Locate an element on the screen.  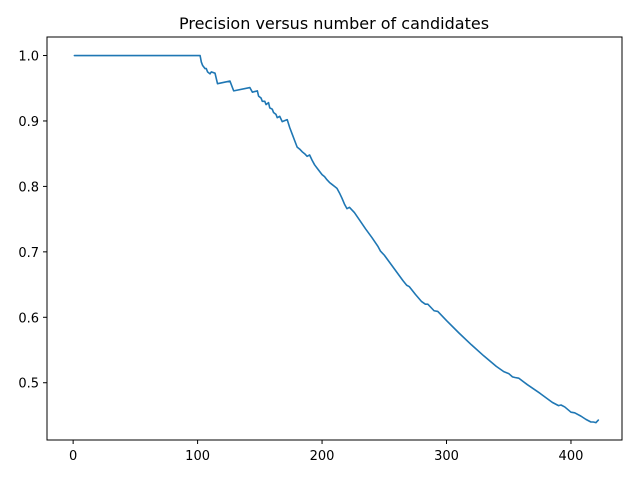
y-tick-label: 0.6 is located at coordinates (28, 318).